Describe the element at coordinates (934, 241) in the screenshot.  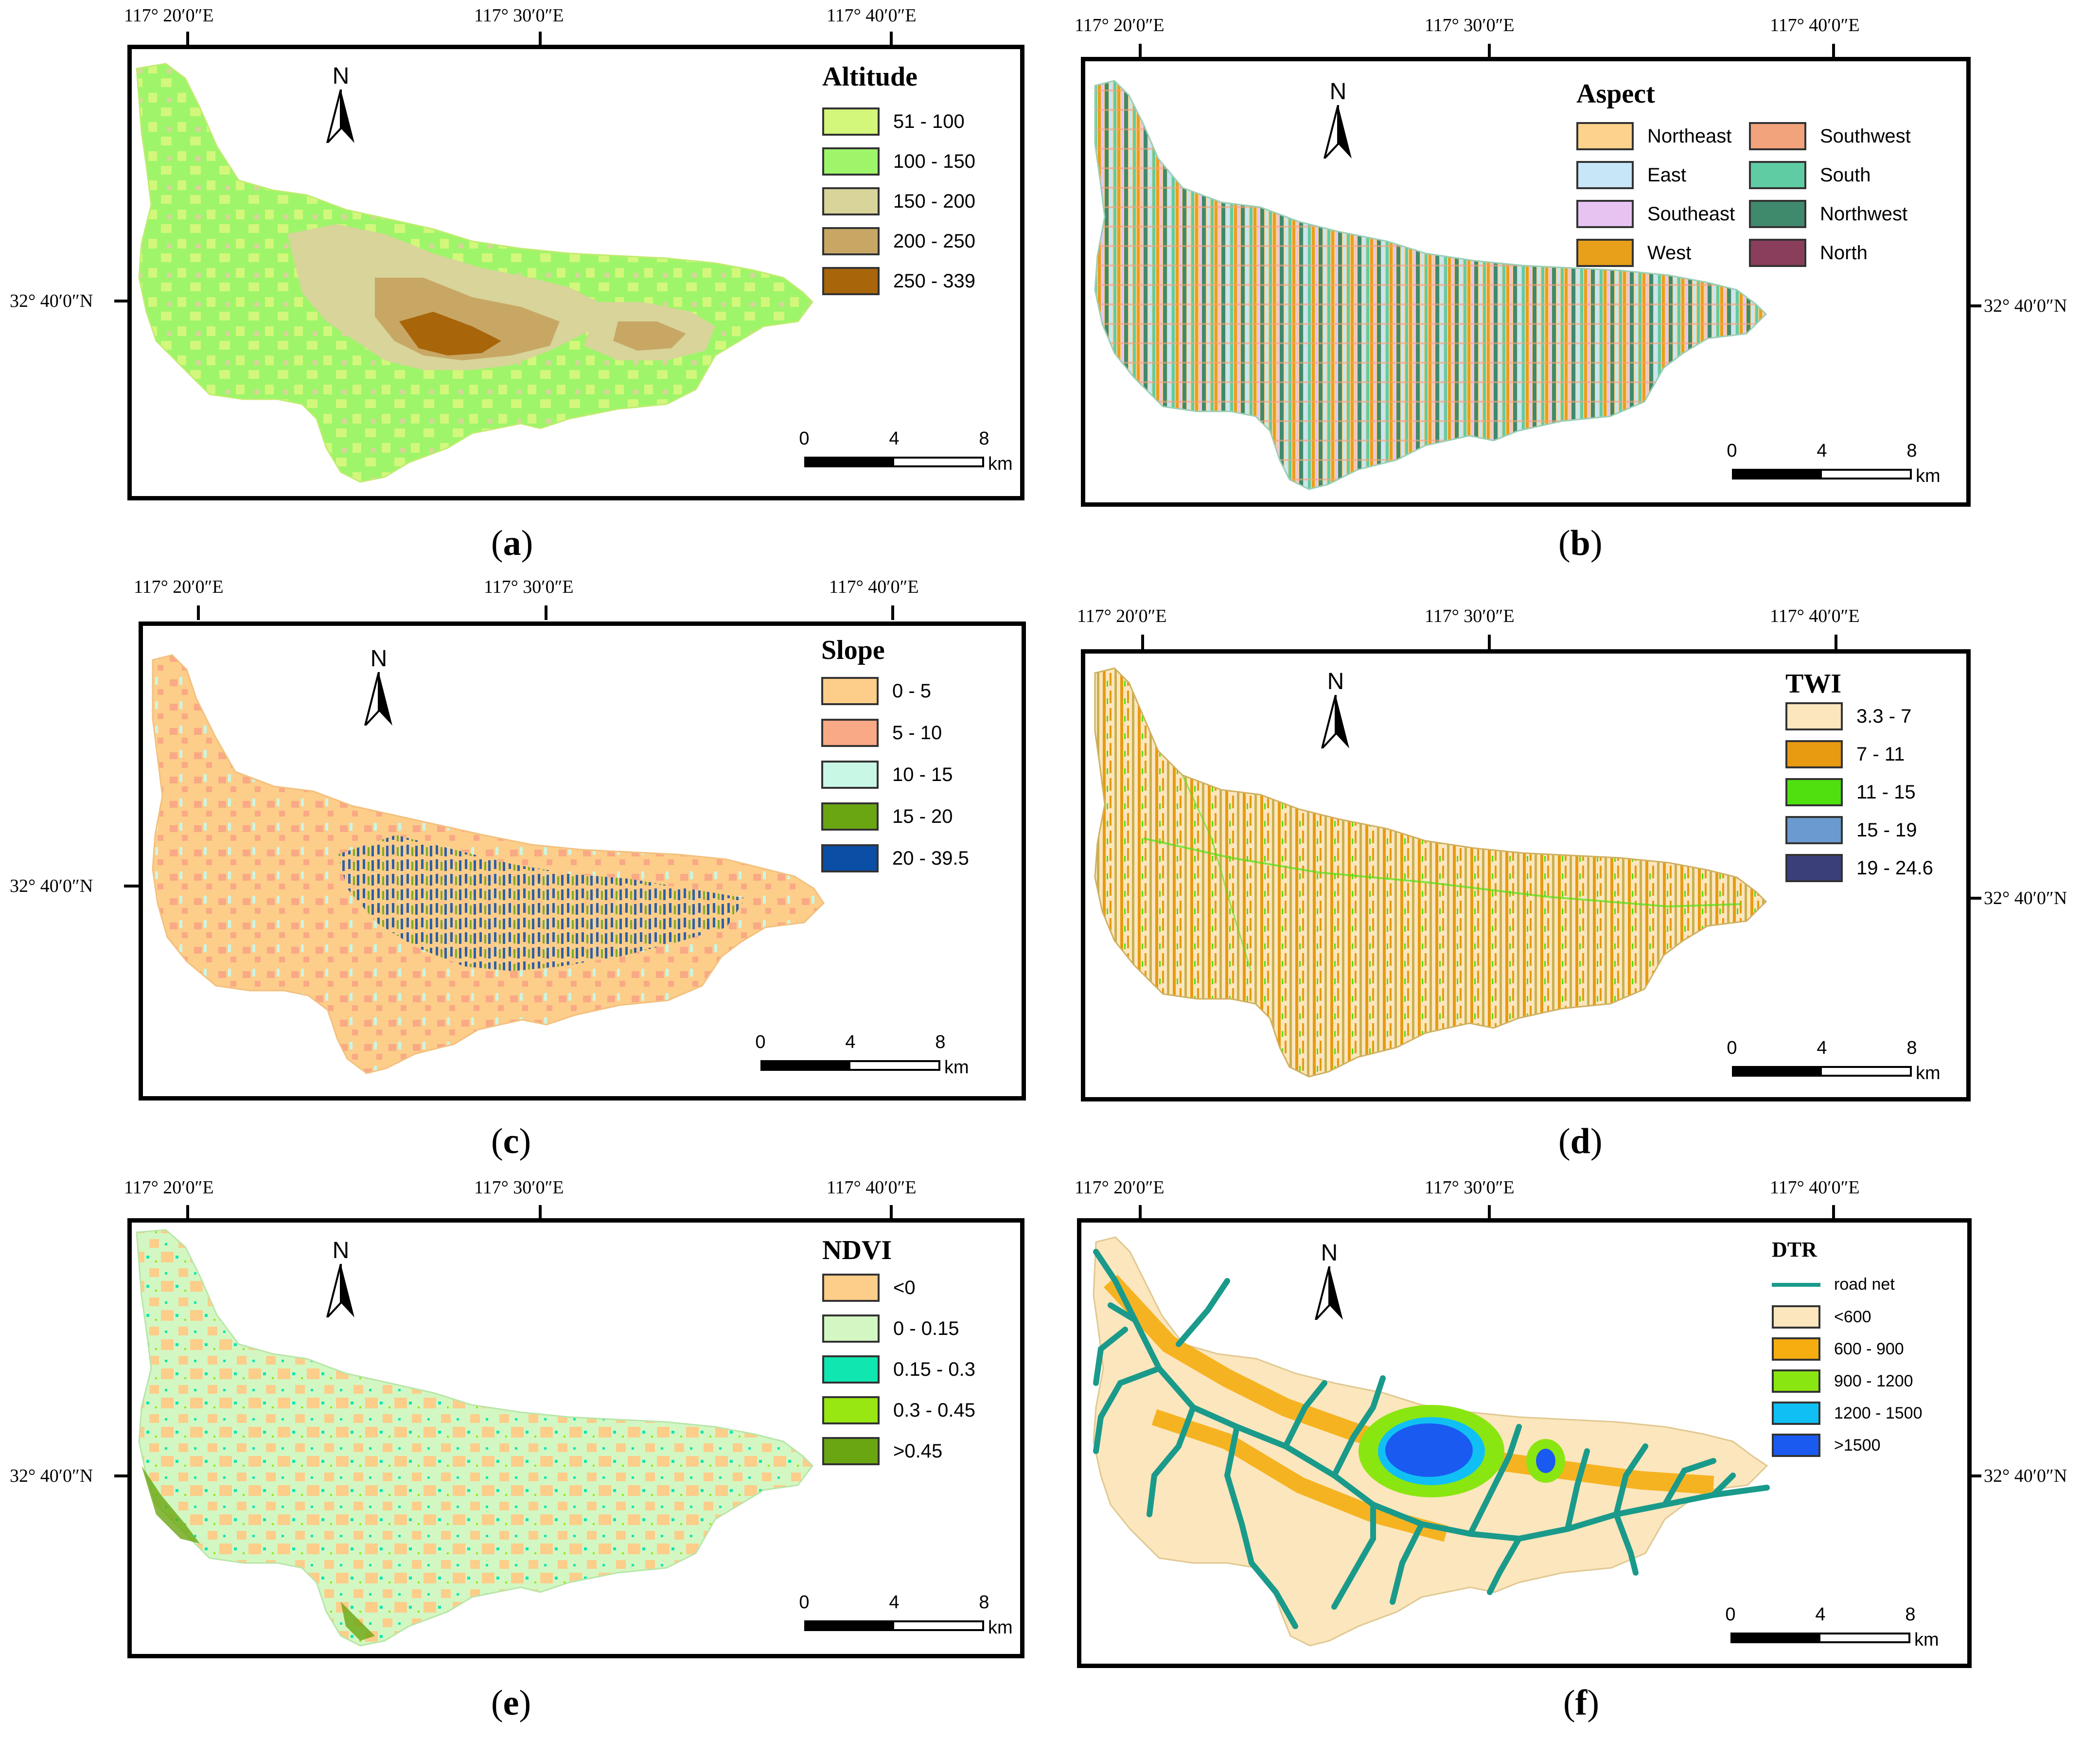
I see `legend-label: 200 - 250` at that location.